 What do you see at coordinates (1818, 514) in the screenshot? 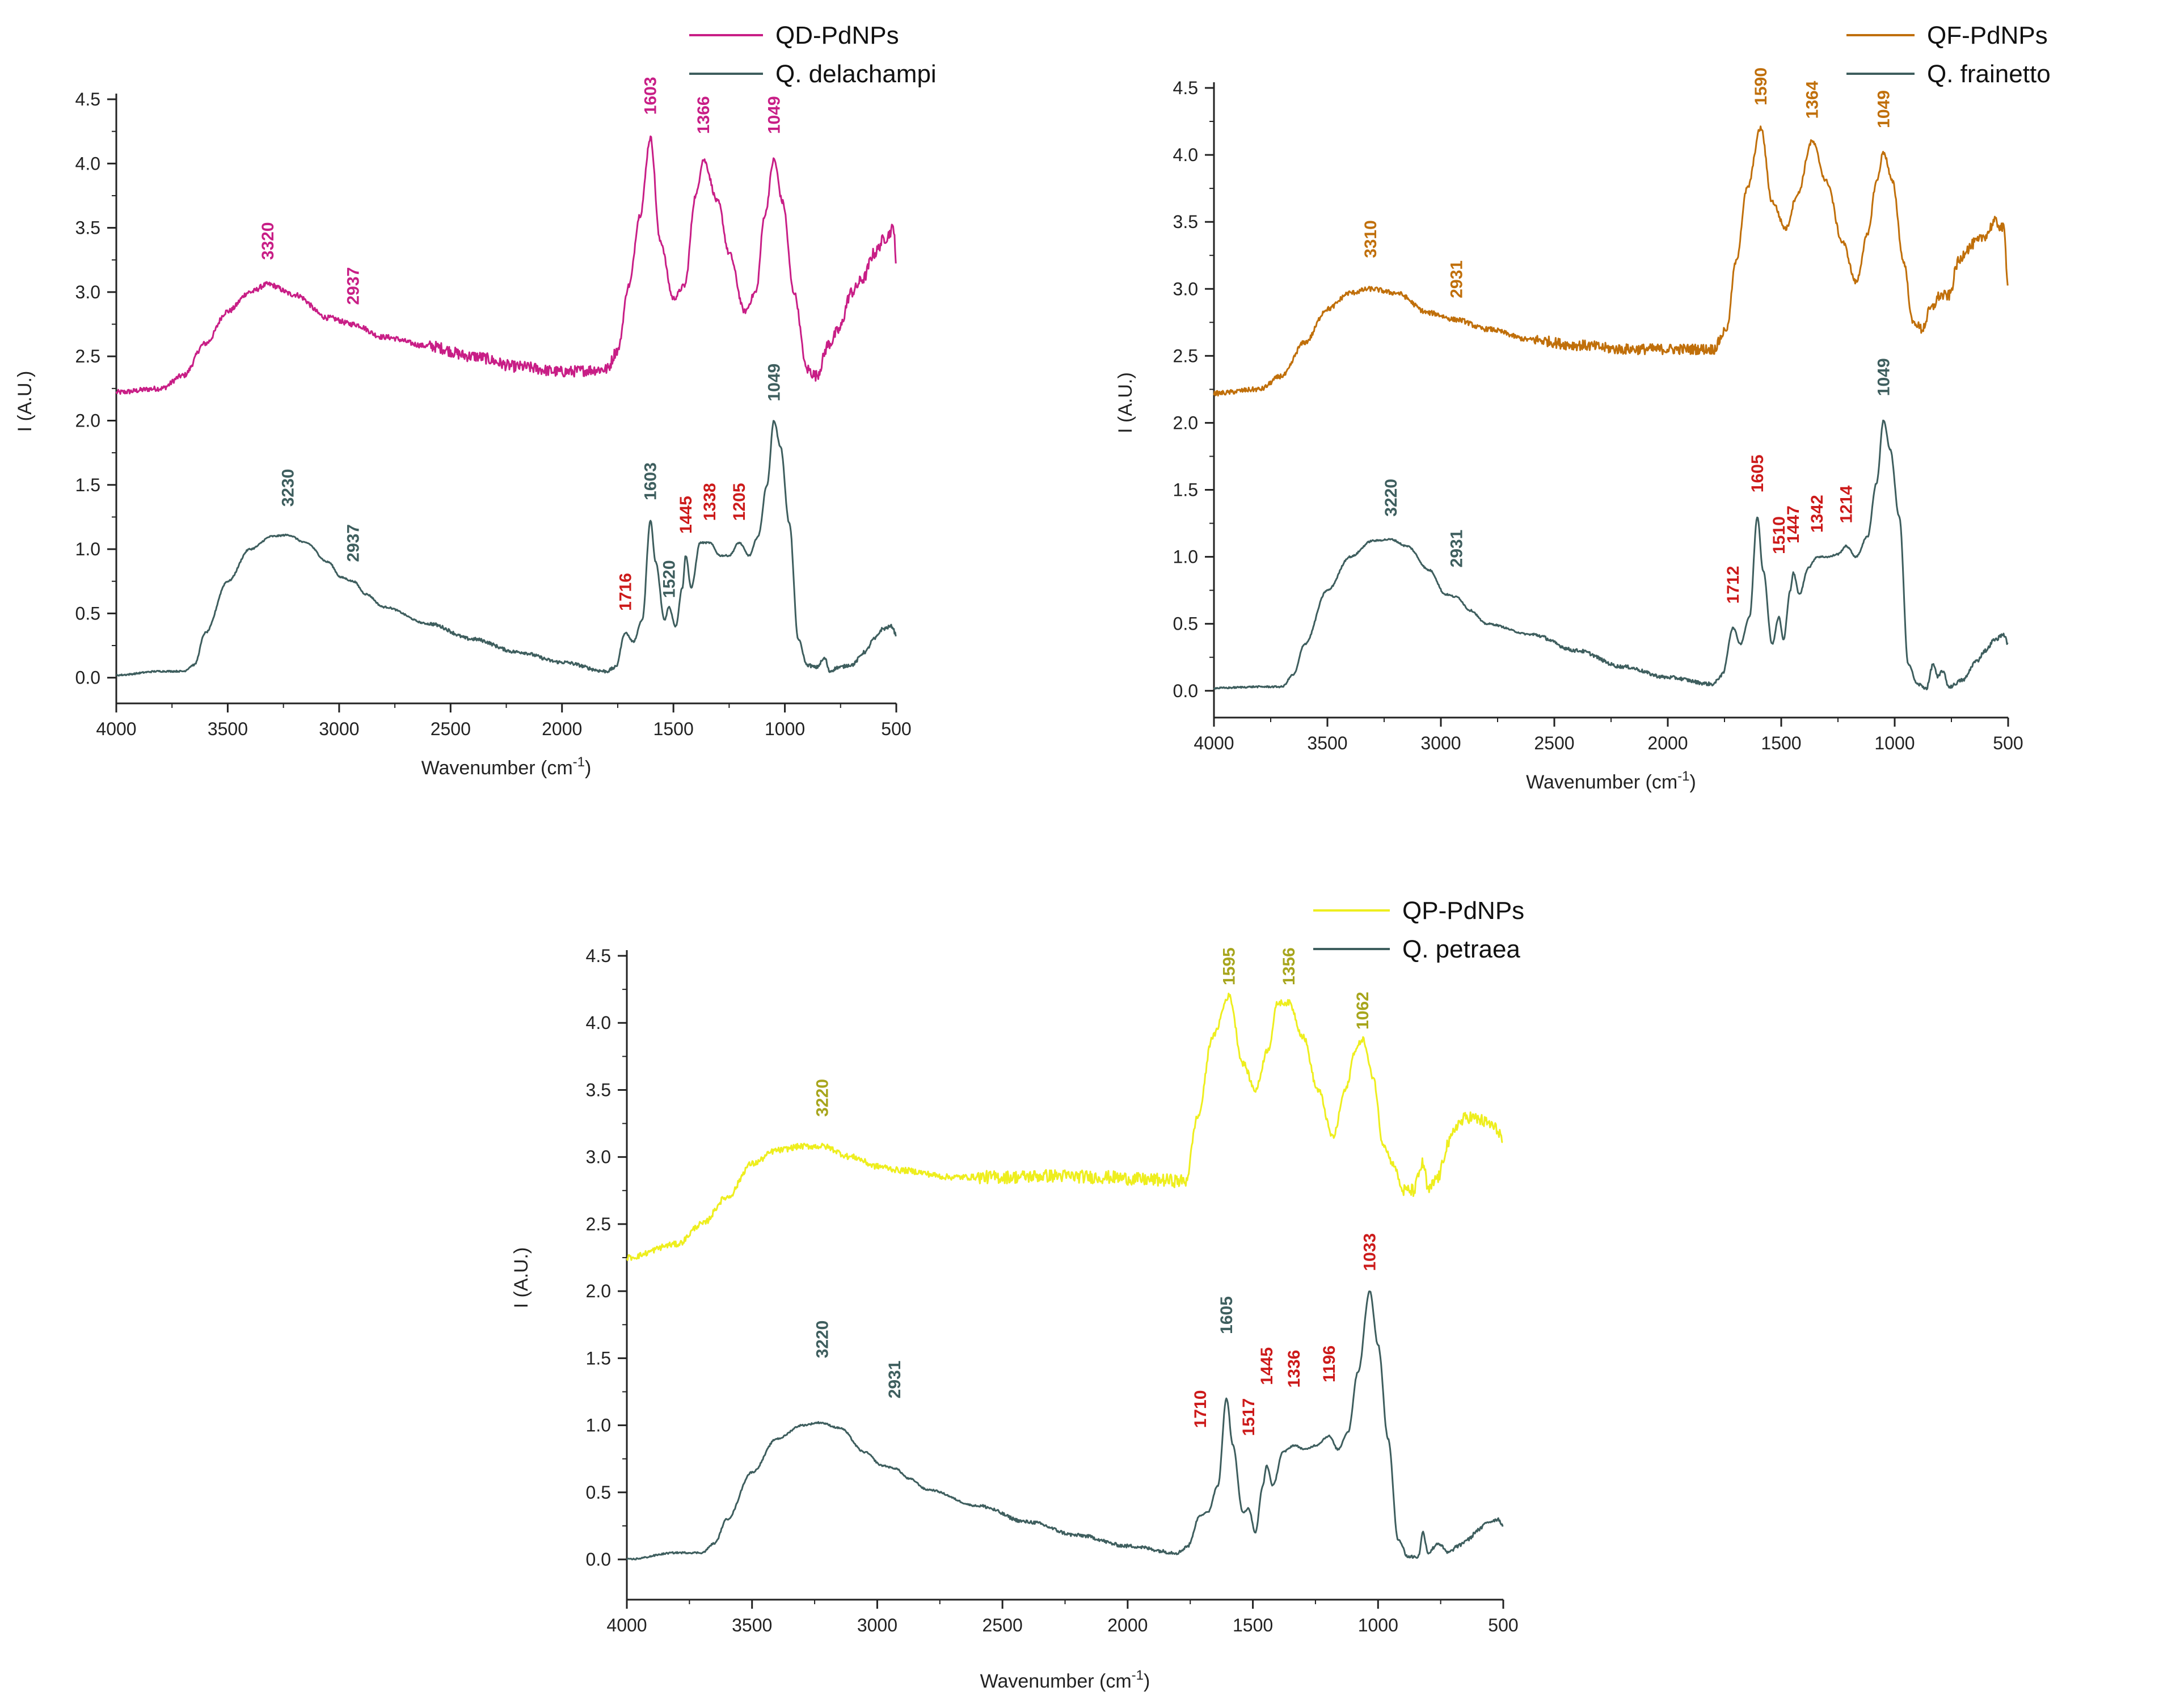
I see `peak-label: 1342` at bounding box center [1818, 514].